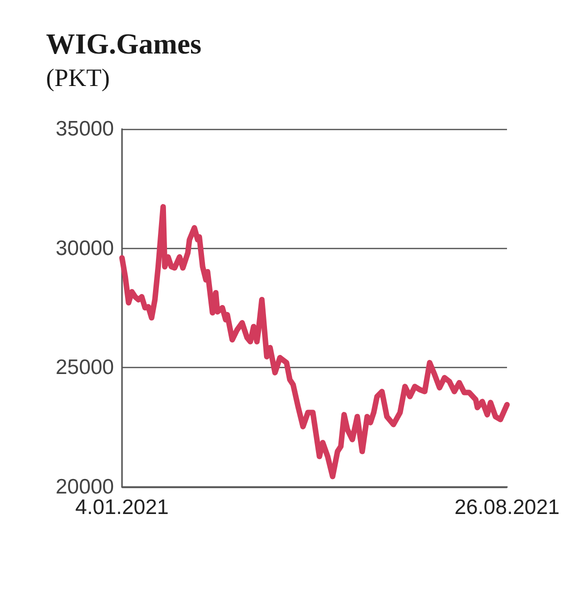  I want to click on y-tick-label: 35000, so click(85, 129).